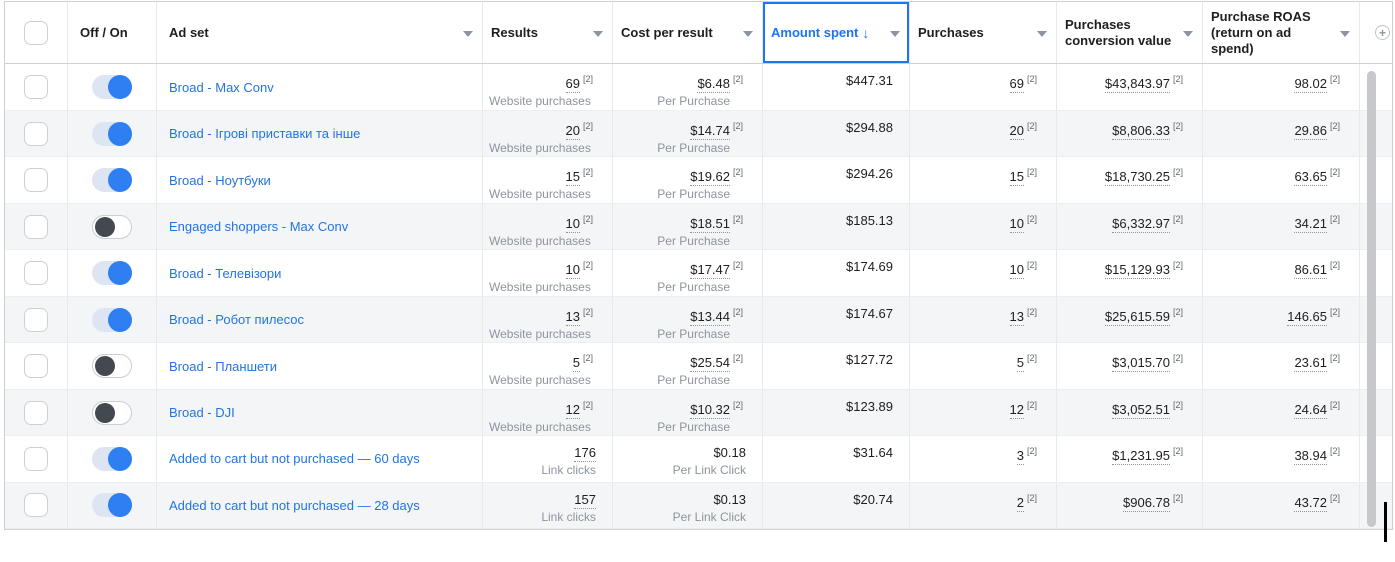 This screenshot has width=1395, height=562. I want to click on vertical-scrollbar, so click(1371, 299).